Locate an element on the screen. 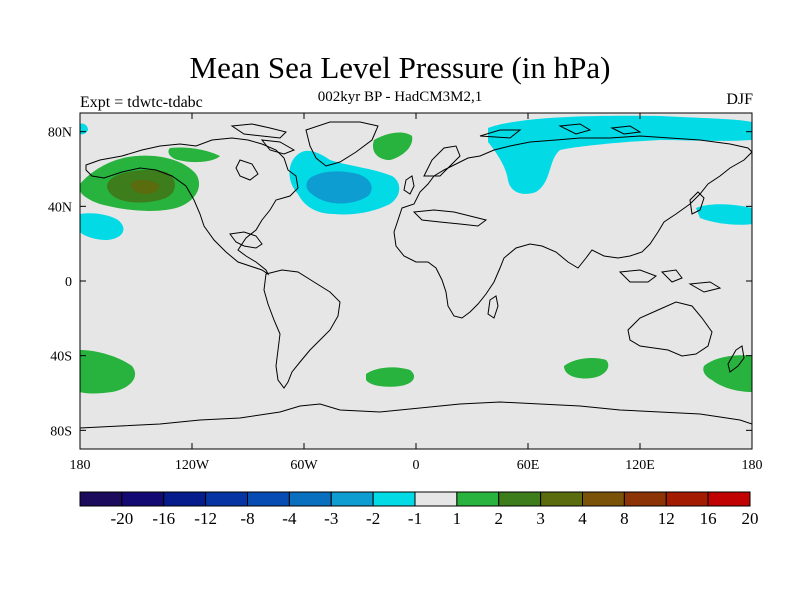 This screenshot has width=800, height=600. colorbar-label: -12 is located at coordinates (205, 518).